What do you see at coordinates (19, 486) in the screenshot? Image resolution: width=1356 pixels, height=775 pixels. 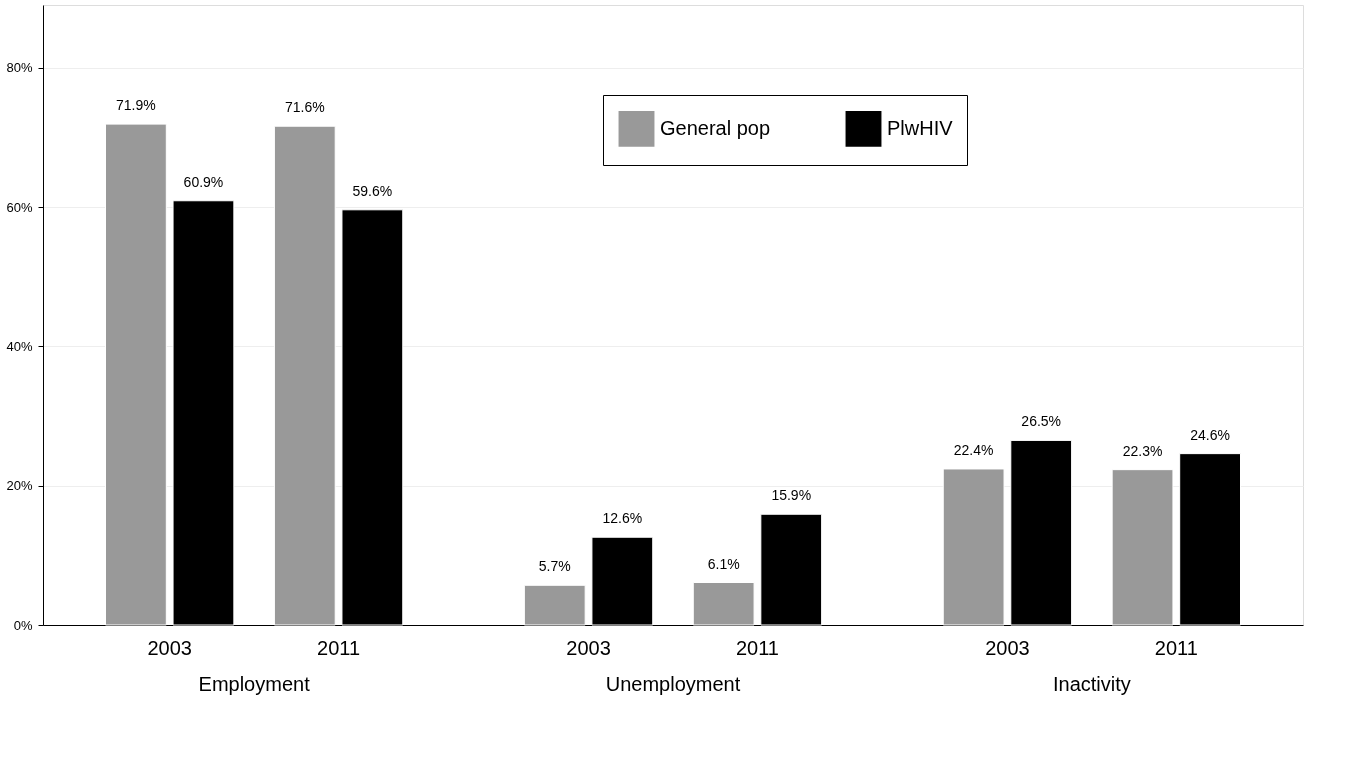 I see `y-tick-label: 20%` at bounding box center [19, 486].